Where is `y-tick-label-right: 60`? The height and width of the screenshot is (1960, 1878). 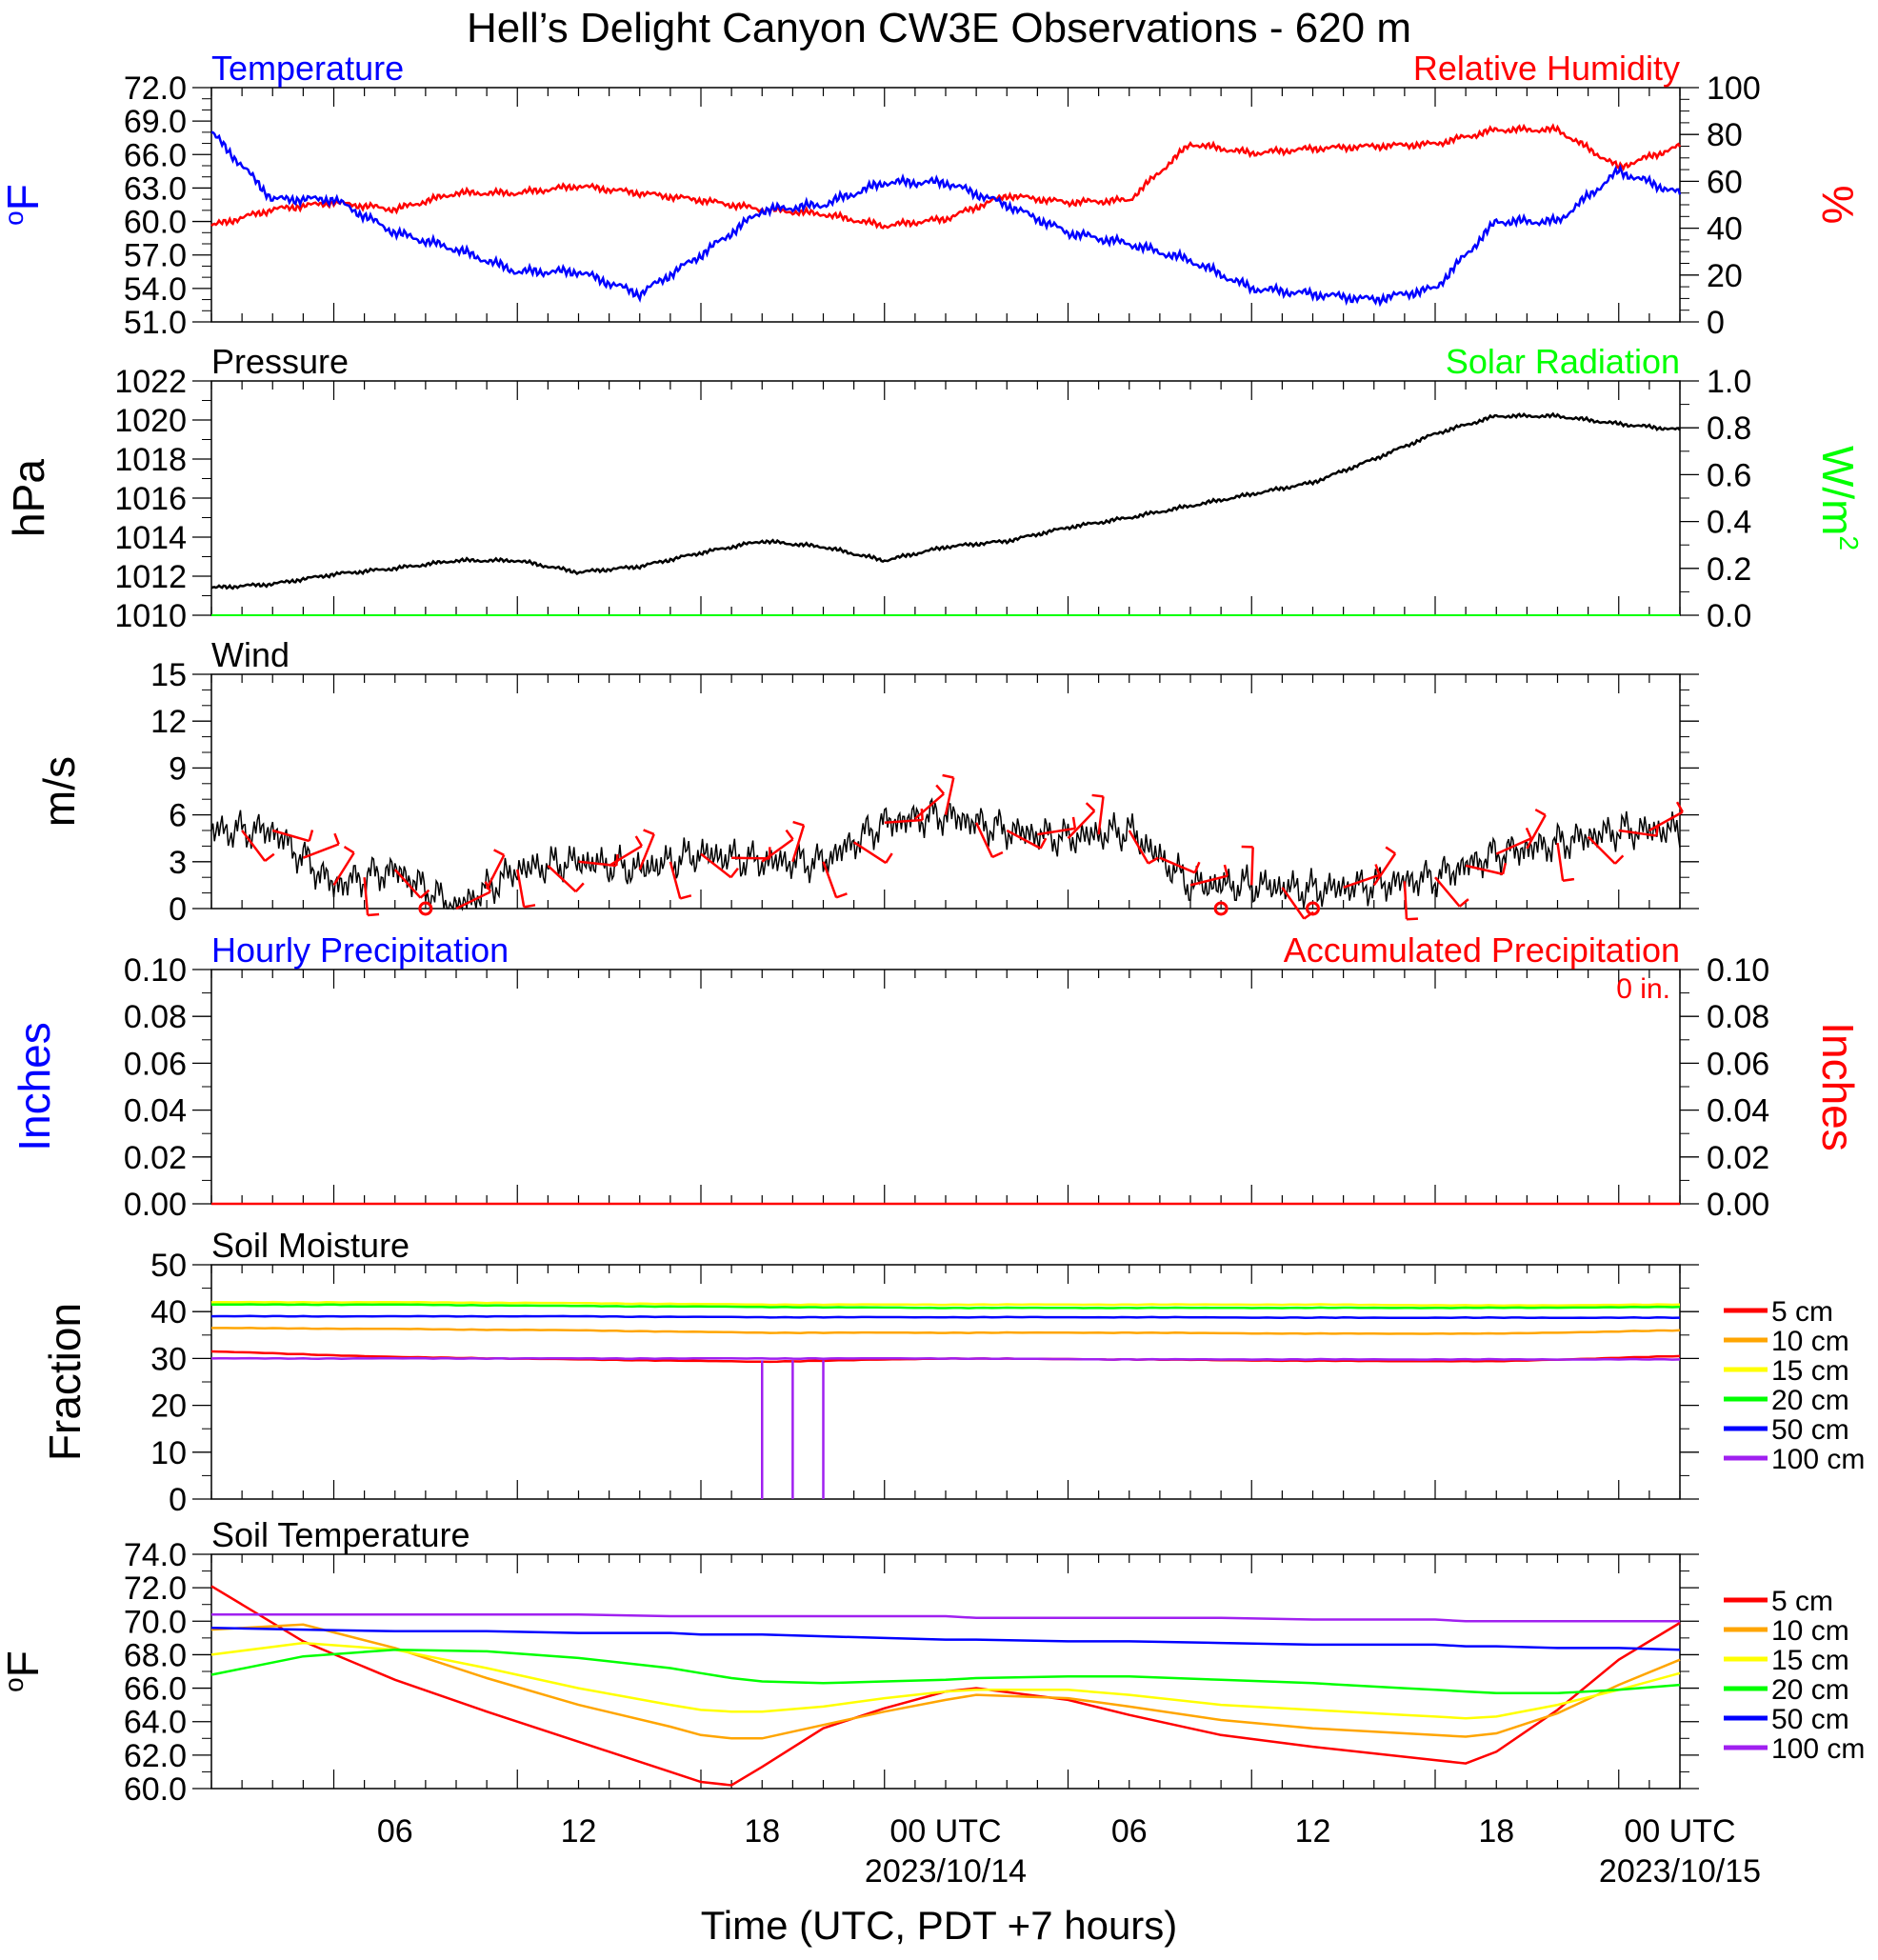
y-tick-label-right: 60 is located at coordinates (1725, 182).